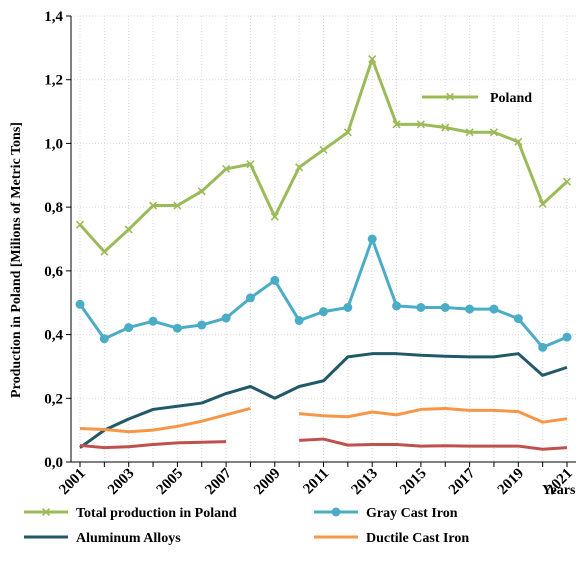 The height and width of the screenshot is (569, 588). I want to click on legend-entry: Ductile Cast Iron, so click(391, 538).